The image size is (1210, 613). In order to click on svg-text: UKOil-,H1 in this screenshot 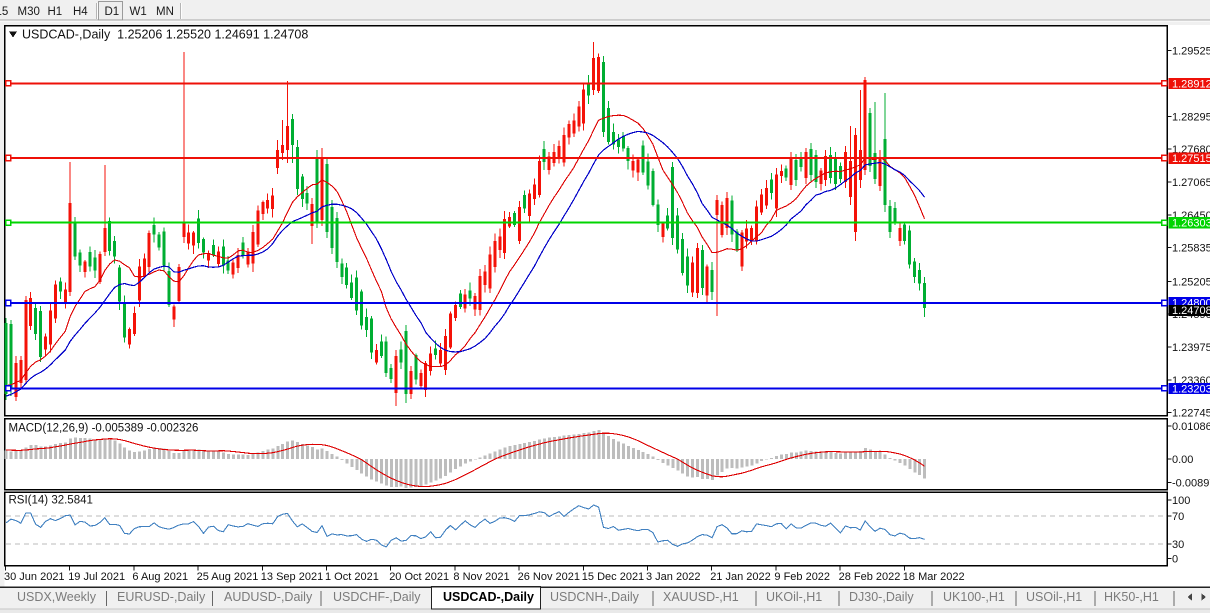, I will do `click(794, 597)`.